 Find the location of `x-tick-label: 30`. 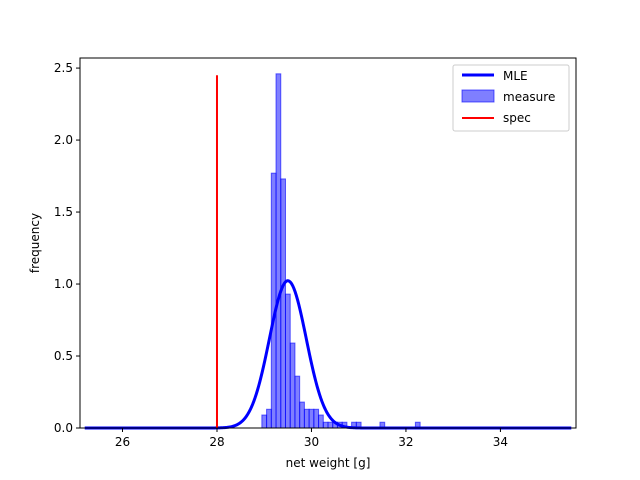

x-tick-label: 30 is located at coordinates (311, 442).